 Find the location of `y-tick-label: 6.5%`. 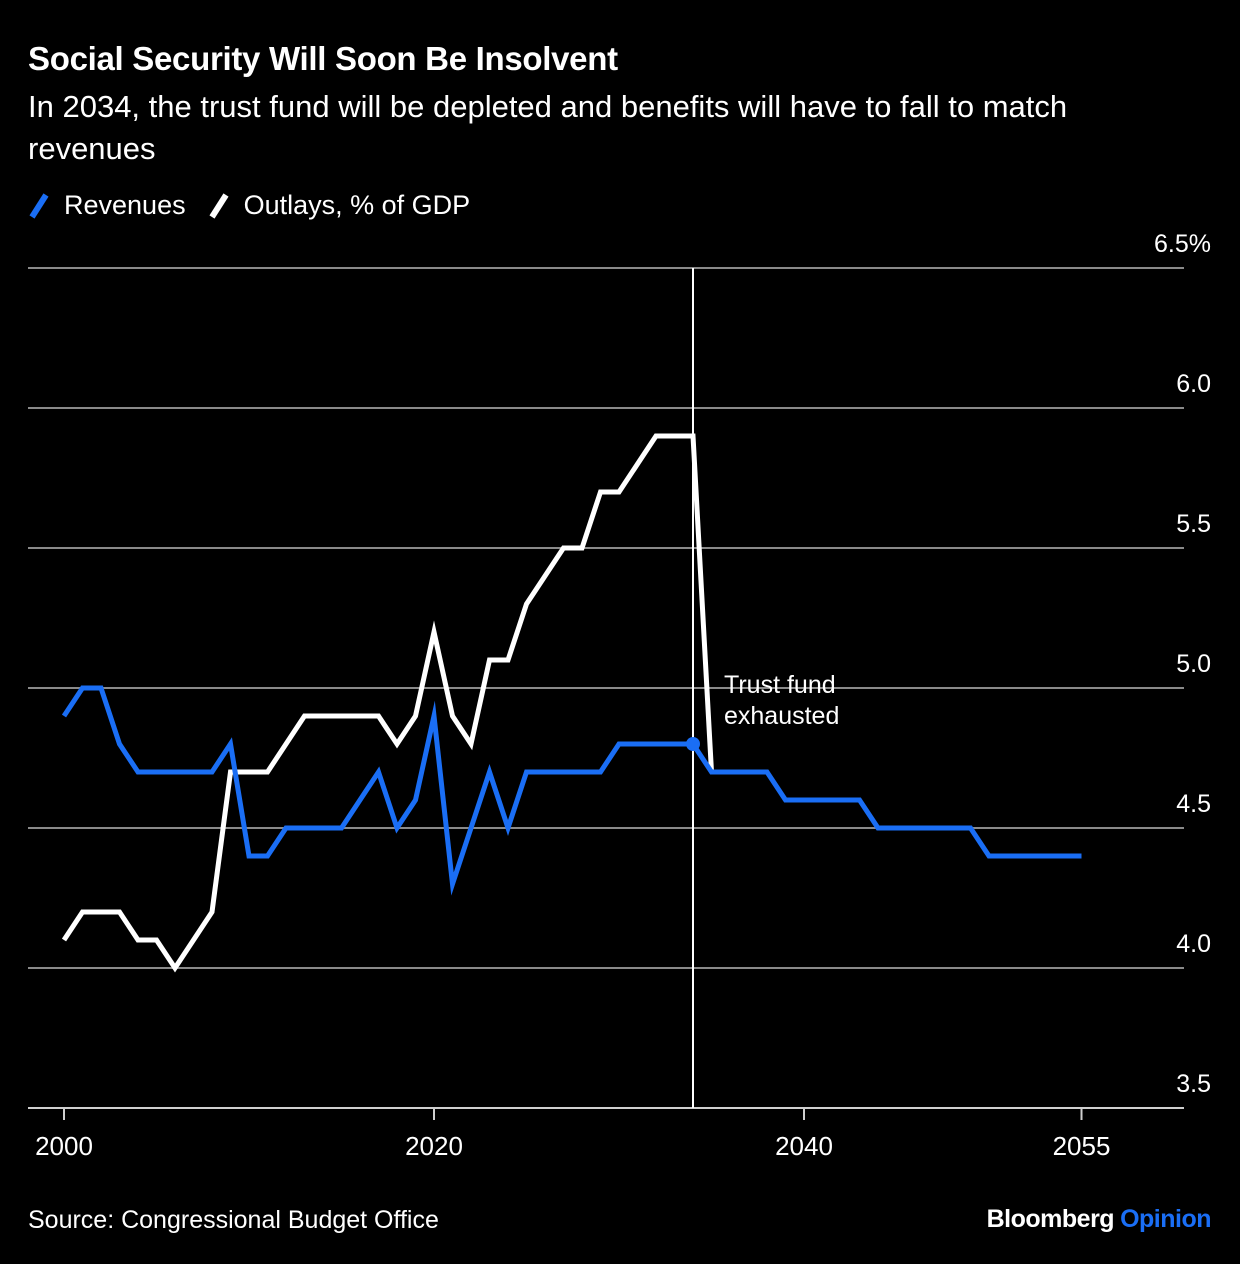

y-tick-label: 6.5% is located at coordinates (1182, 244).